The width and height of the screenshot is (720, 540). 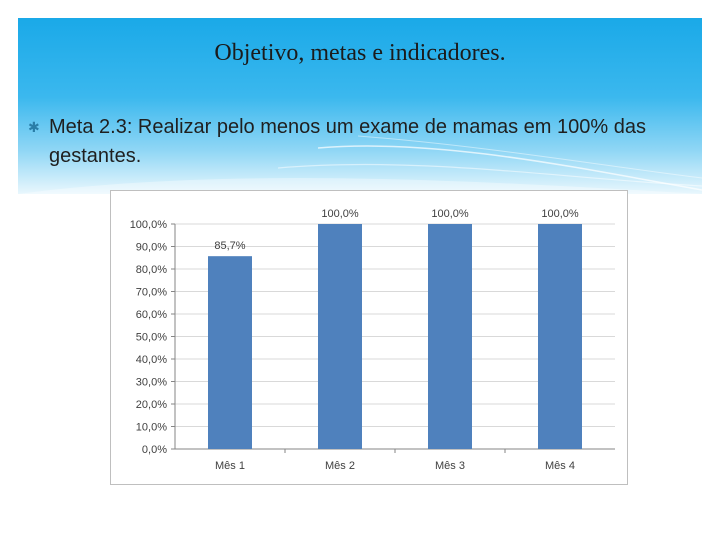 What do you see at coordinates (151, 315) in the screenshot?
I see `y-tick-label: 60,0%` at bounding box center [151, 315].